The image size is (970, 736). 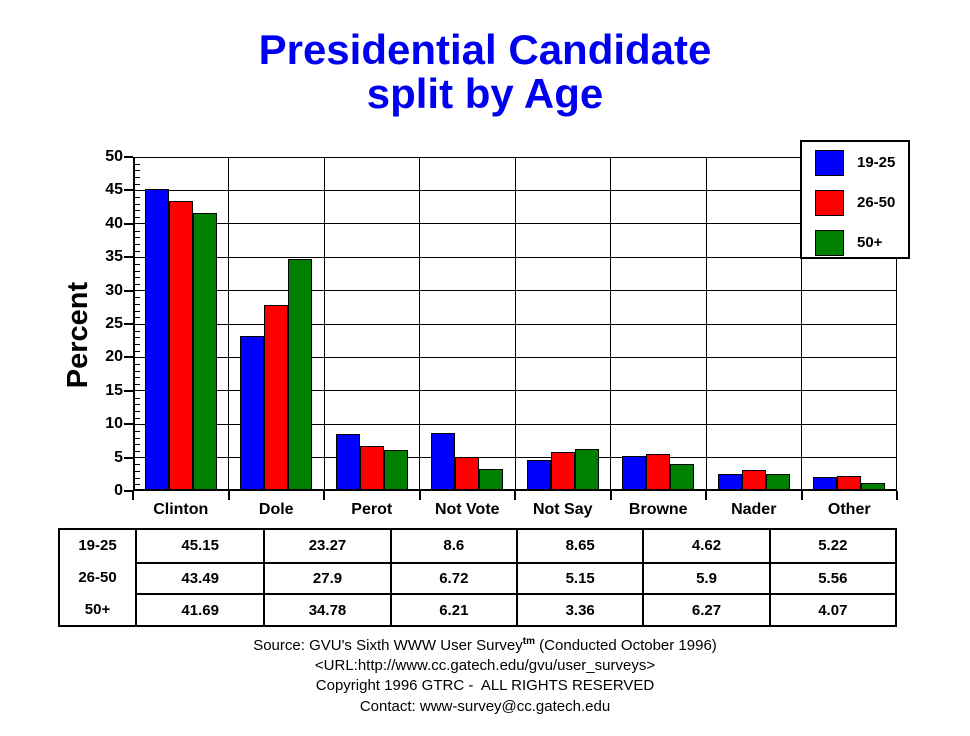 I want to click on table-cell: 6.72, so click(x=452, y=577).